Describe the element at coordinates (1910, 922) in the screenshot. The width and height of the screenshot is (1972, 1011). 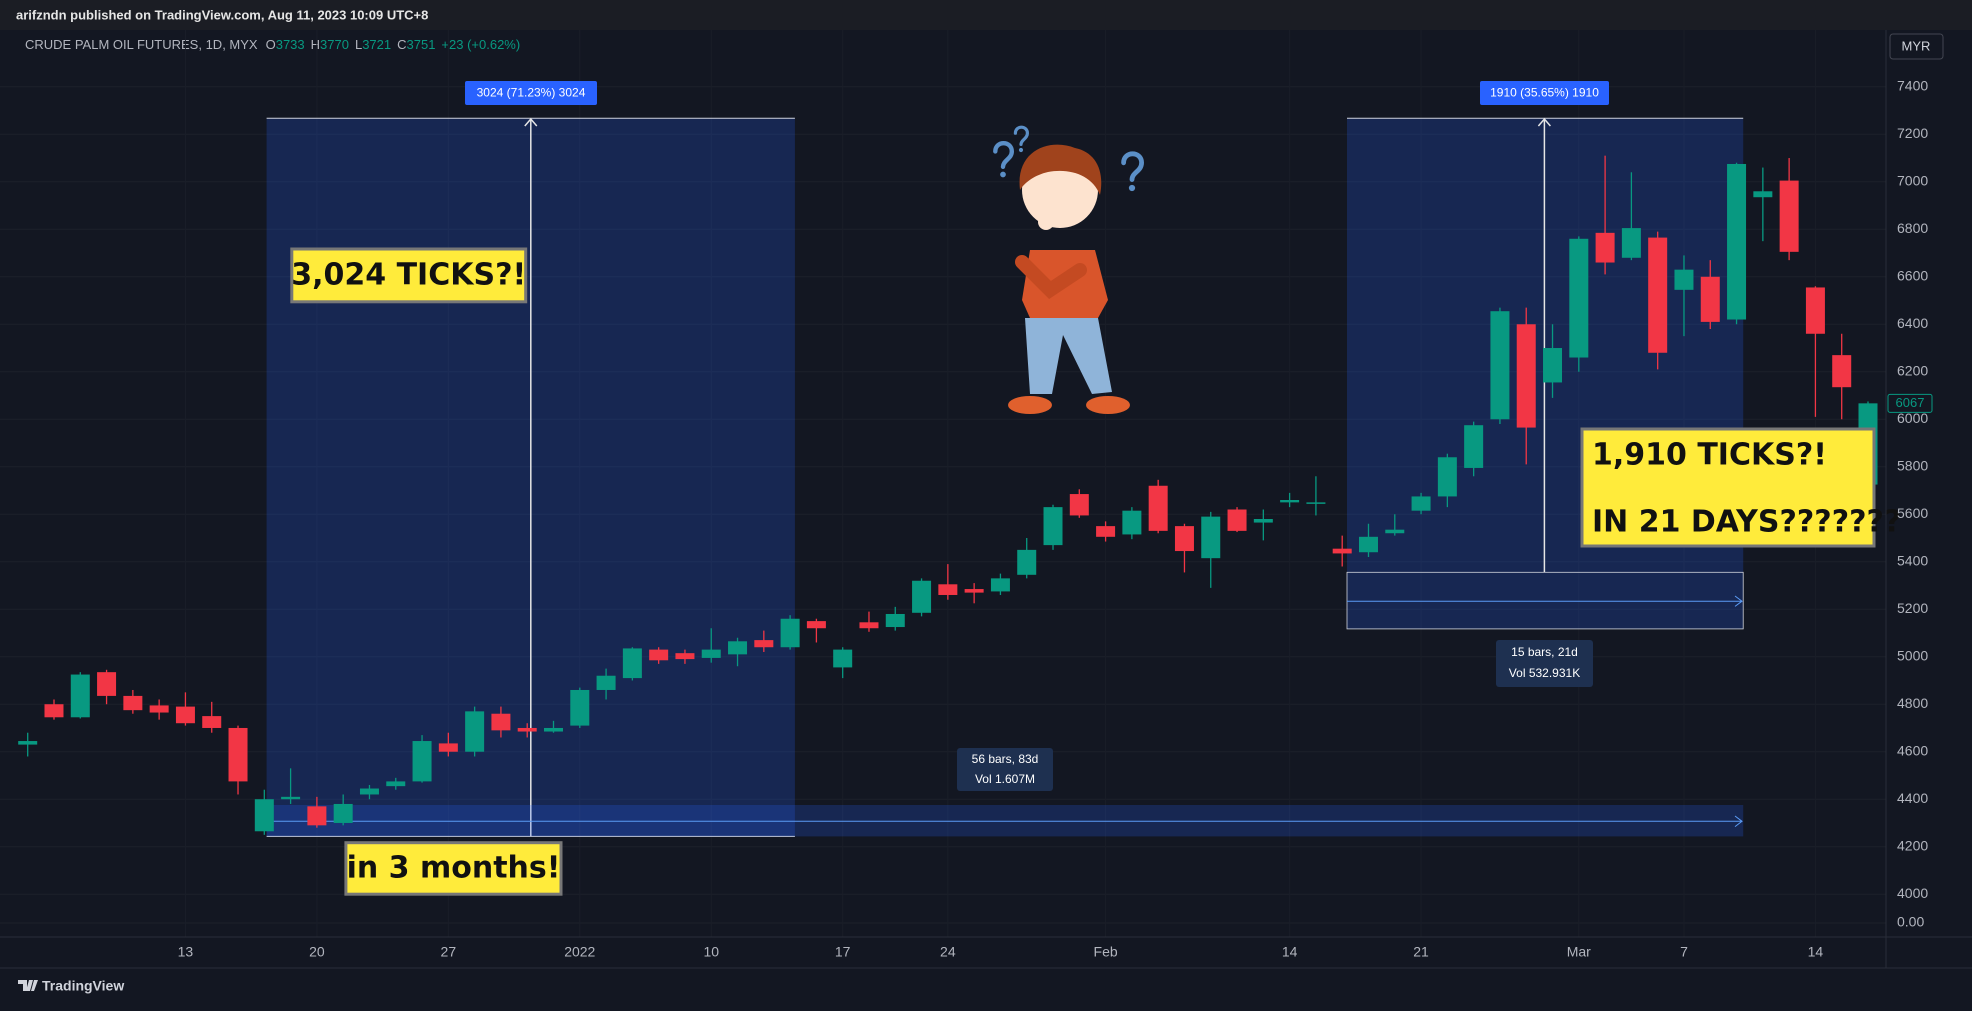
I see `volume-tick-label: 0.00` at that location.